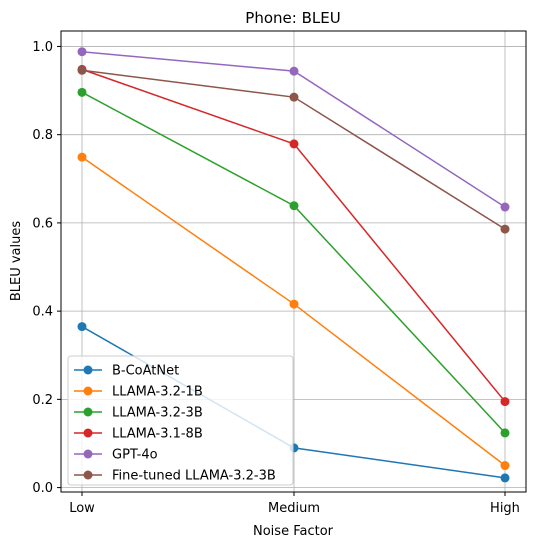 The width and height of the screenshot is (536, 547). What do you see at coordinates (194, 476) in the screenshot?
I see `legend-label: Fine-tuned LLAMA-3.2-3B` at bounding box center [194, 476].